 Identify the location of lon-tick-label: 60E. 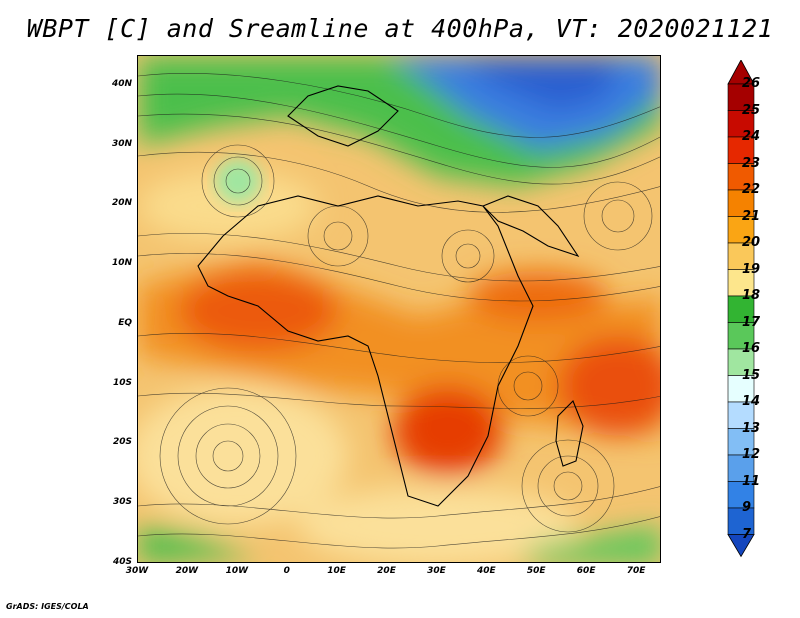
(586, 571).